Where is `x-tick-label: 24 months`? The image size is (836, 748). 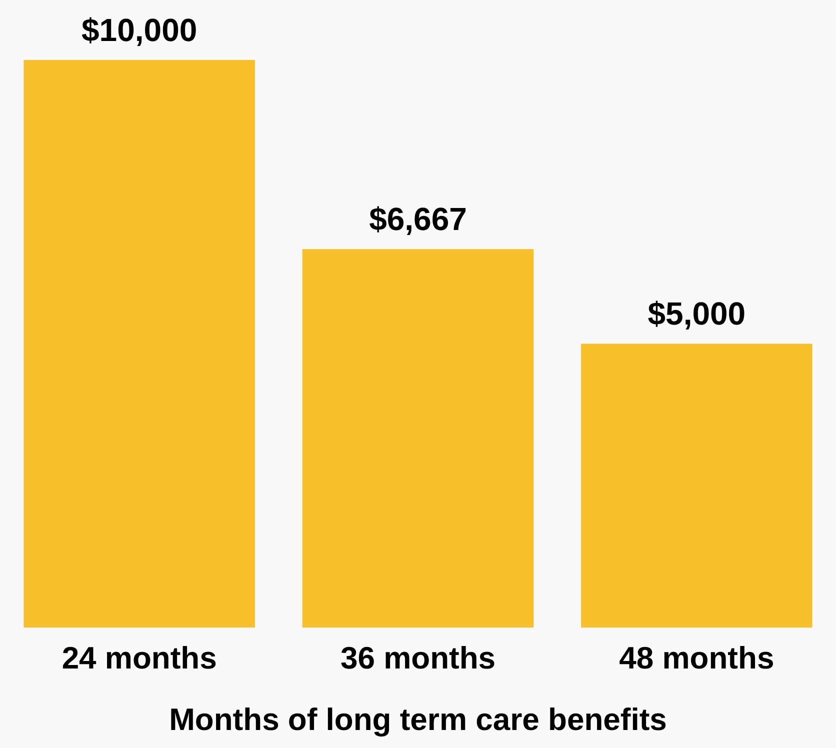 x-tick-label: 24 months is located at coordinates (139, 658).